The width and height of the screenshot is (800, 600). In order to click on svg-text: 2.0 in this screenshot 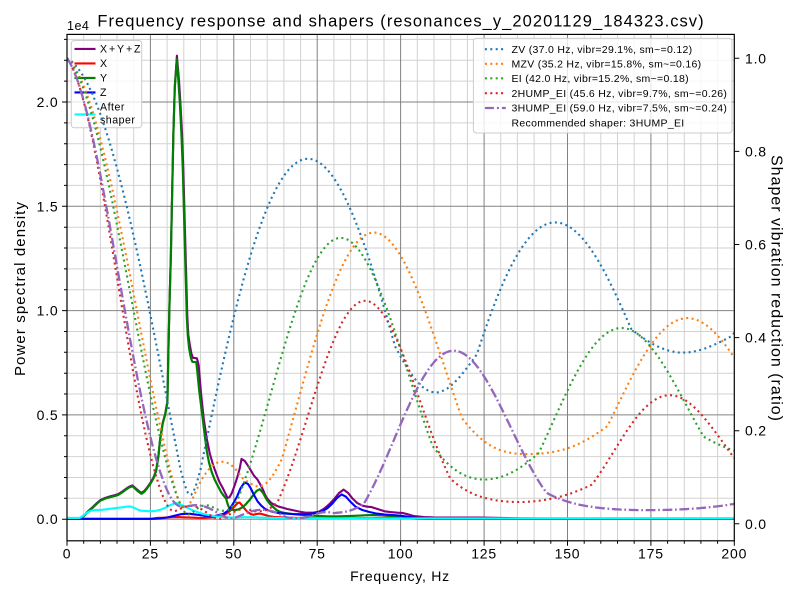, I will do `click(48, 102)`.